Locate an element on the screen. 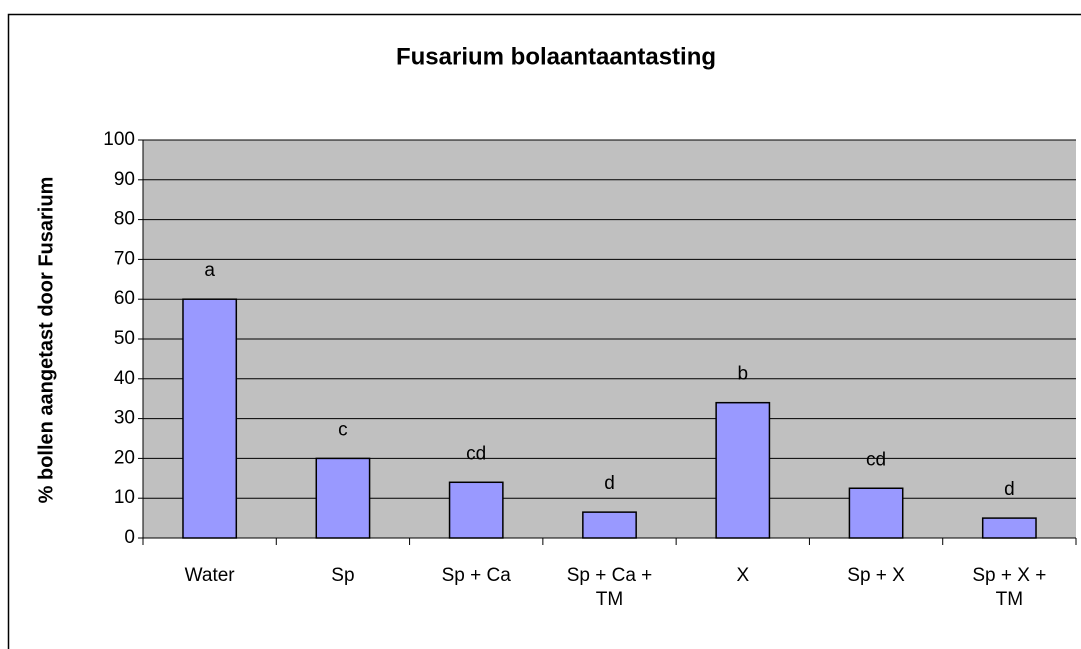  y-tick-label: 10 is located at coordinates (124, 497).